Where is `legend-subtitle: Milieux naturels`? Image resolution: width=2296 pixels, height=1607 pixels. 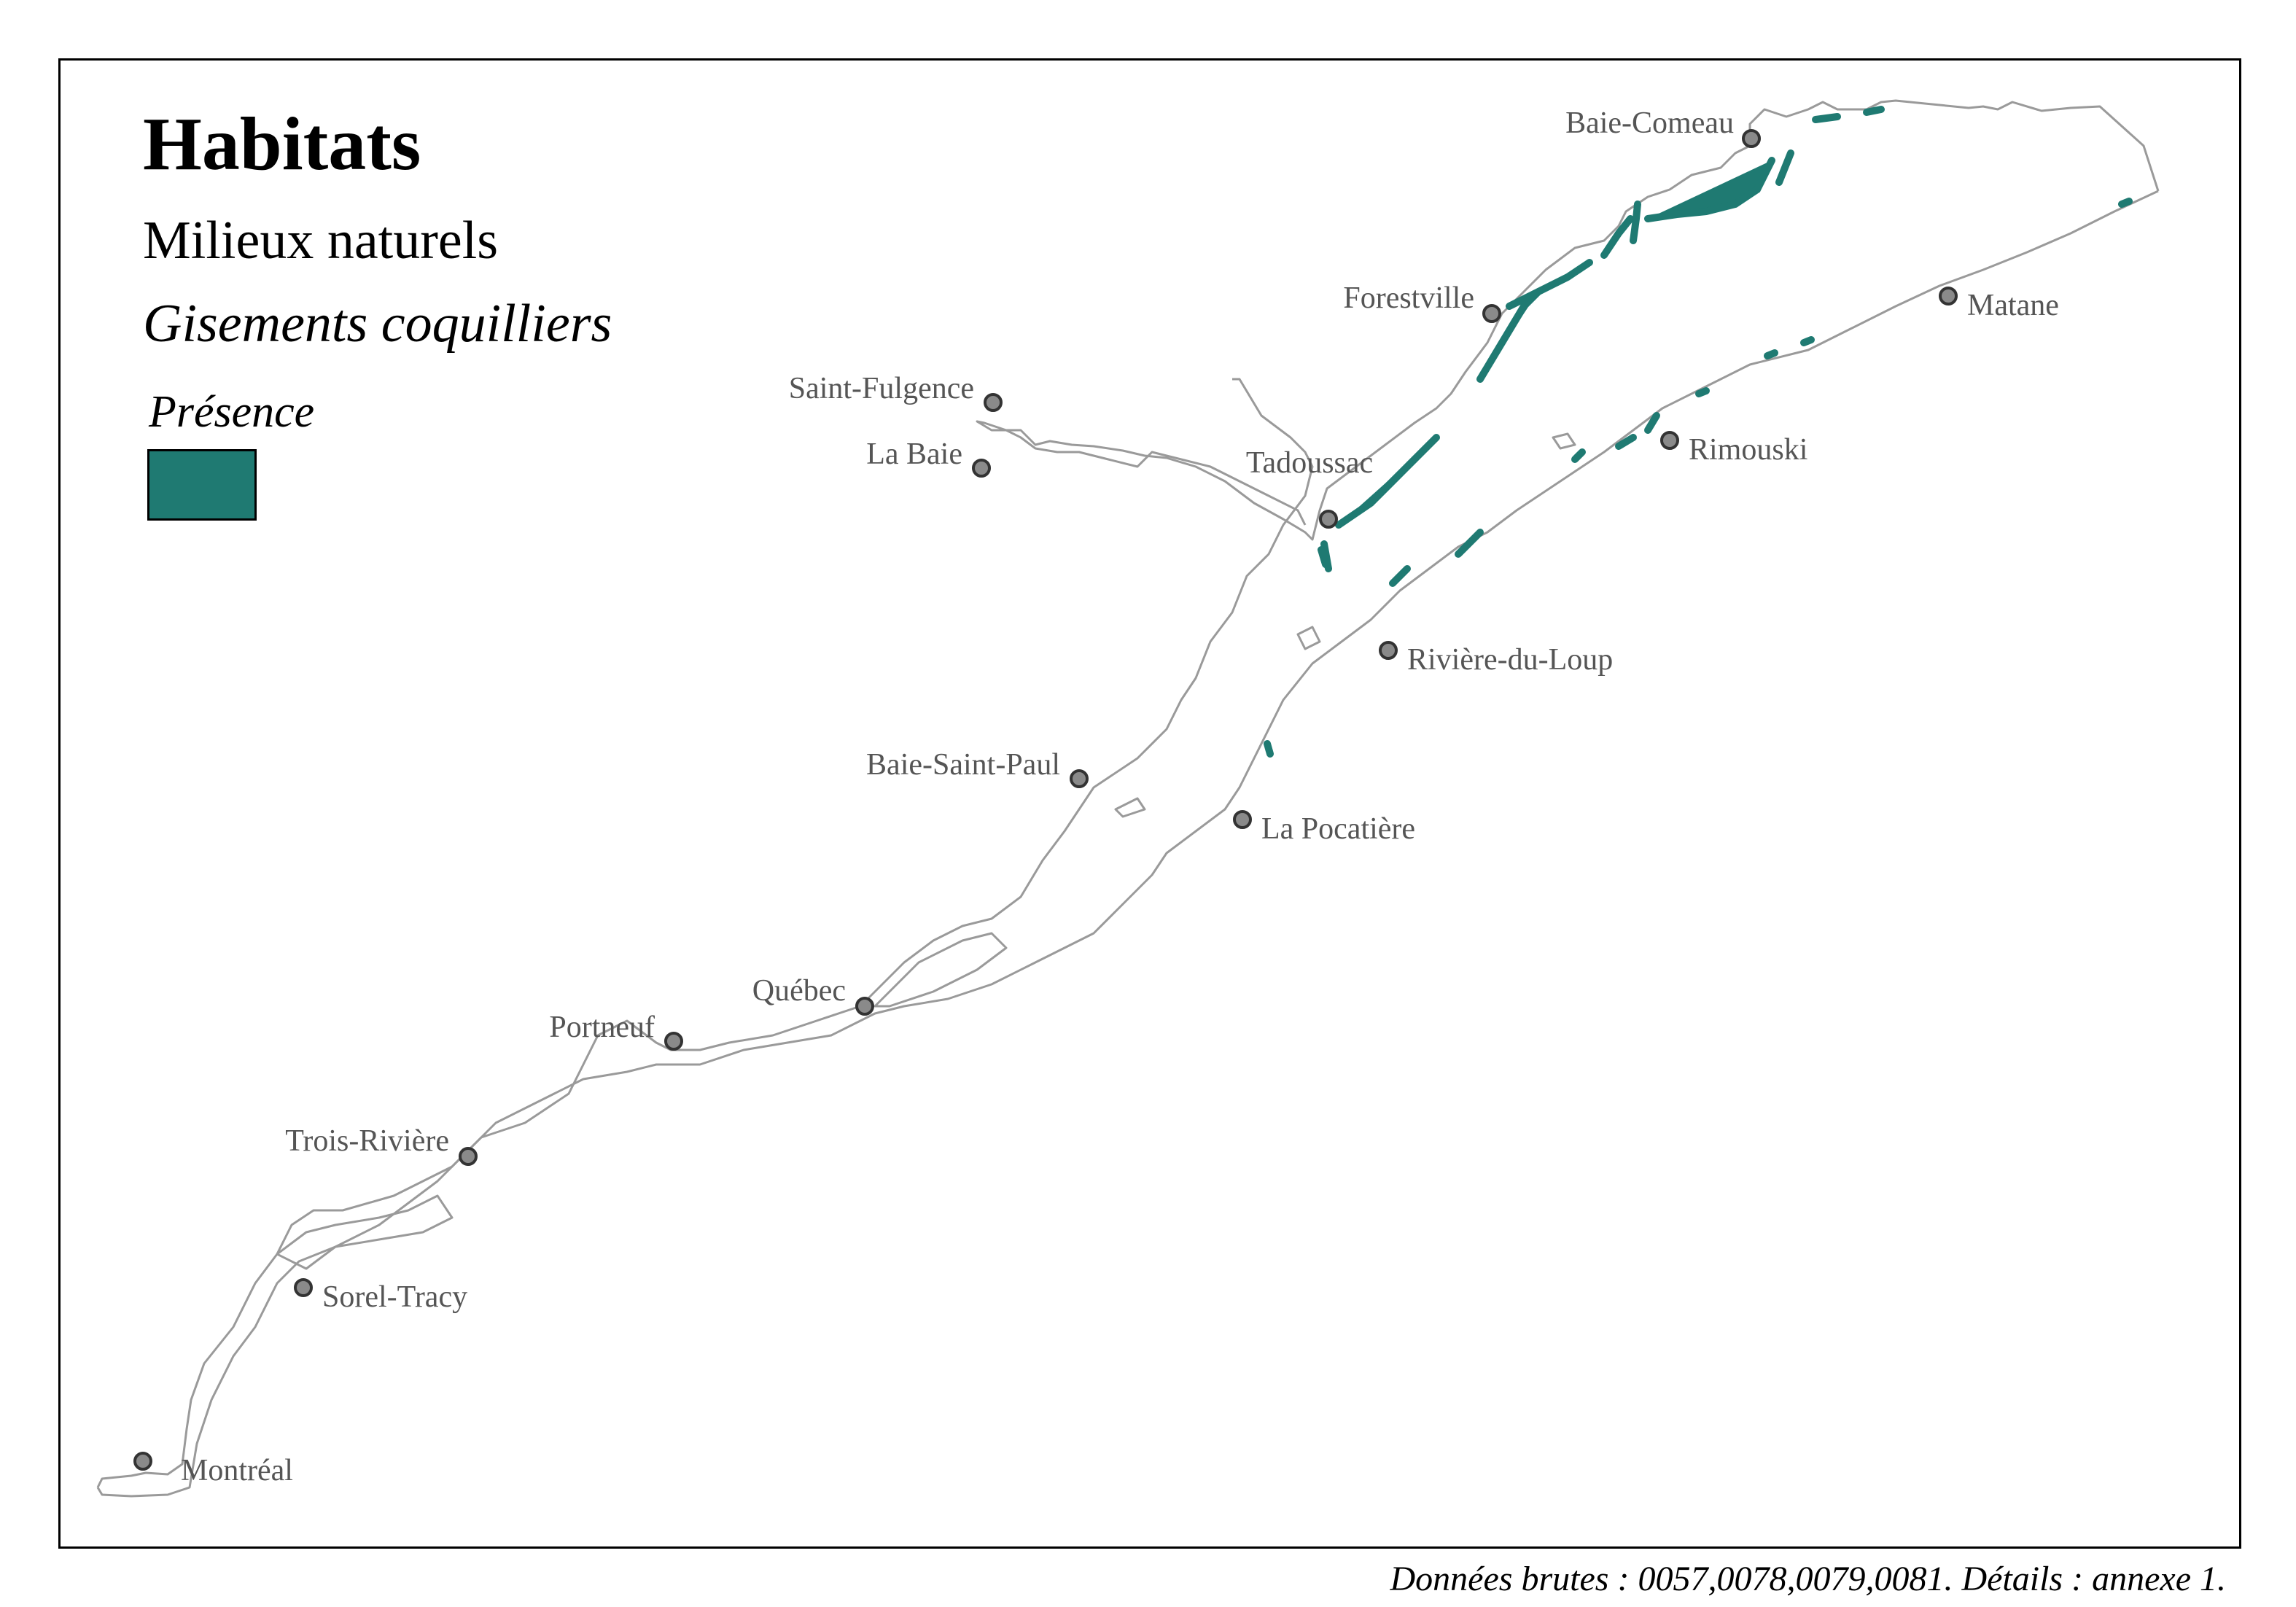
legend-subtitle: Milieux naturels is located at coordinates (321, 241).